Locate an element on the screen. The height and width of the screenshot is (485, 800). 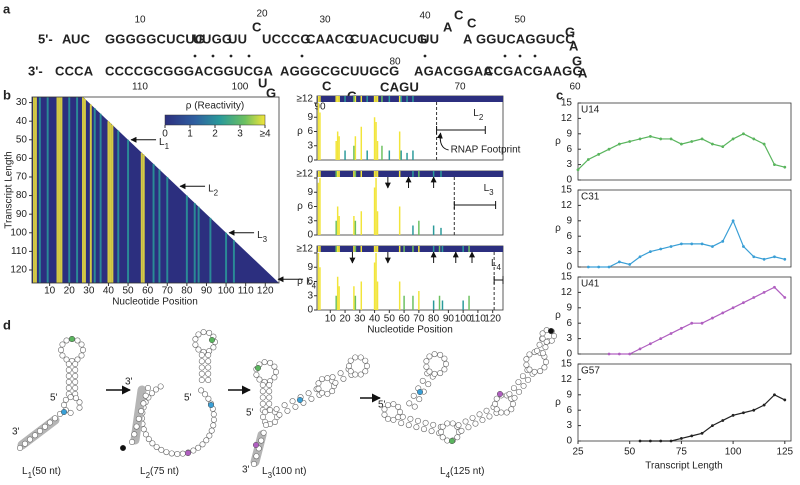
x-axis-title: Nucleotide Position is located at coordinates (410, 330).